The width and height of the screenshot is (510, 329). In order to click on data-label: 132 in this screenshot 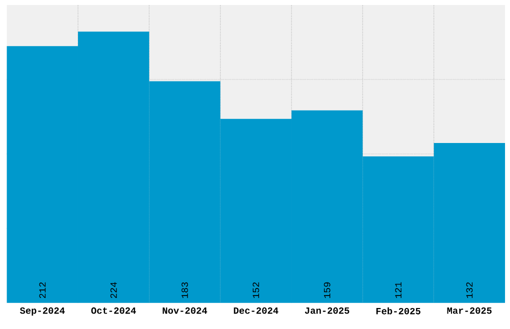, I will do `click(469, 290)`.